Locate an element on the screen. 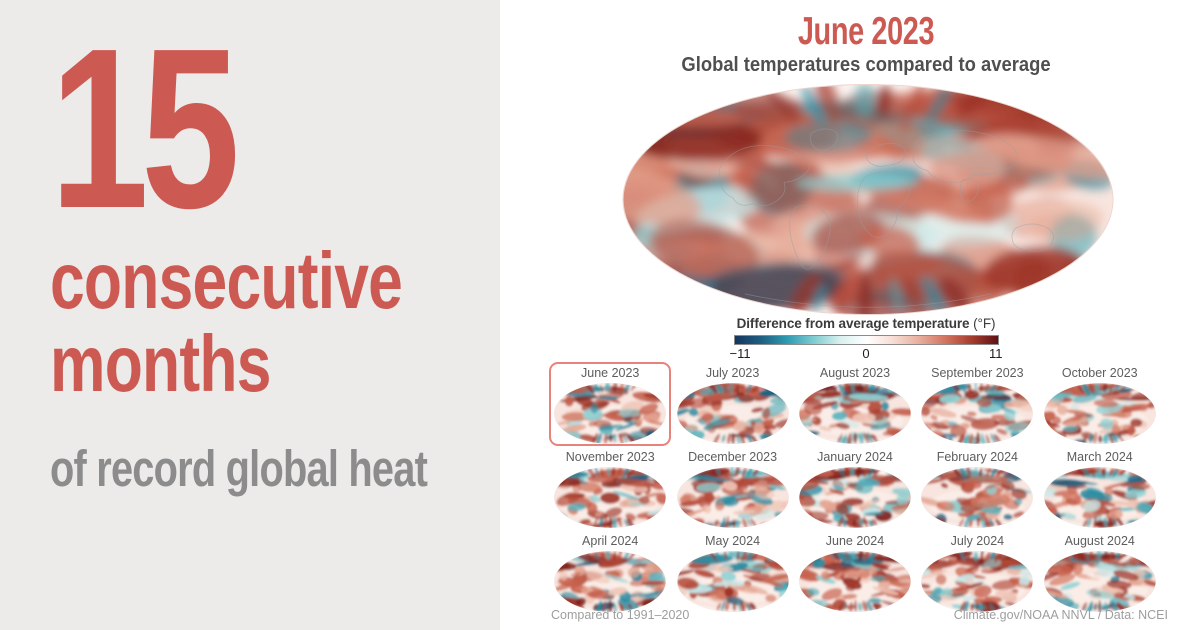 The width and height of the screenshot is (1200, 630). mini-map-cell-june-2023: June 2023 is located at coordinates (610, 404).